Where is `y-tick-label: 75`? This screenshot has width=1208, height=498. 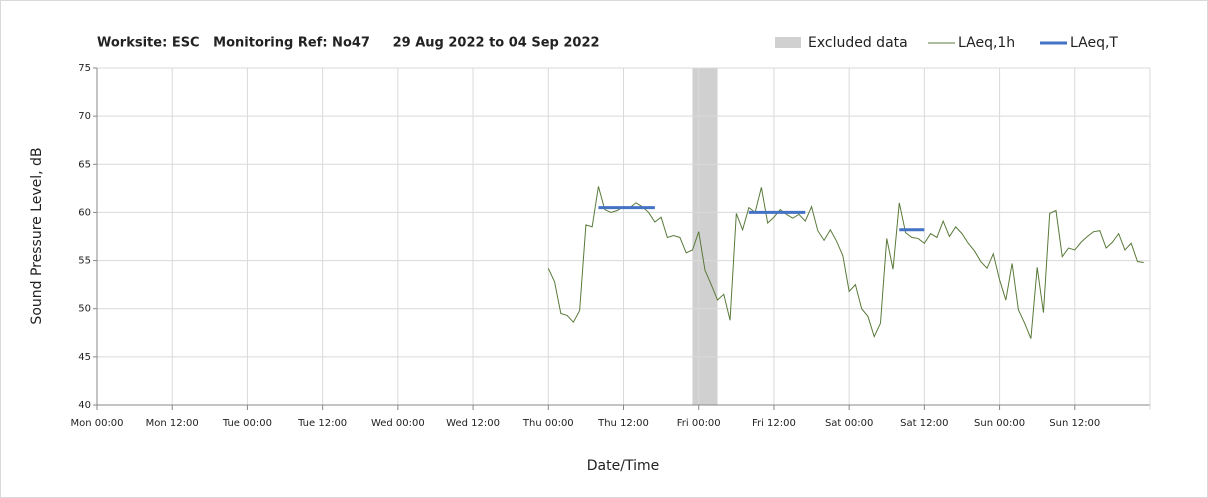
y-tick-label: 75 is located at coordinates (84, 68).